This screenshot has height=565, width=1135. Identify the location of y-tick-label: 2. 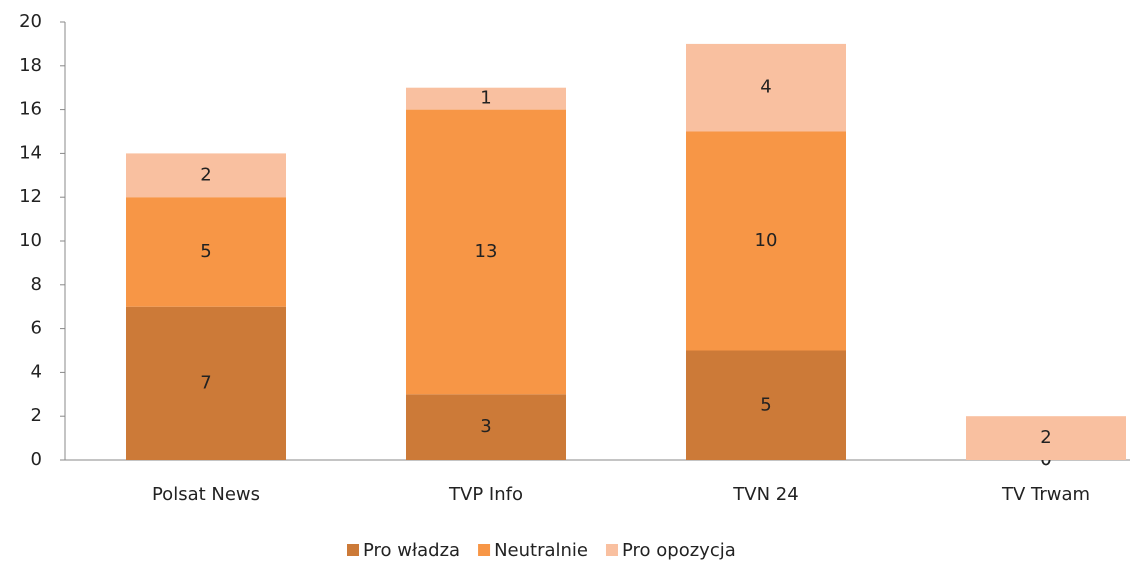
(36, 415).